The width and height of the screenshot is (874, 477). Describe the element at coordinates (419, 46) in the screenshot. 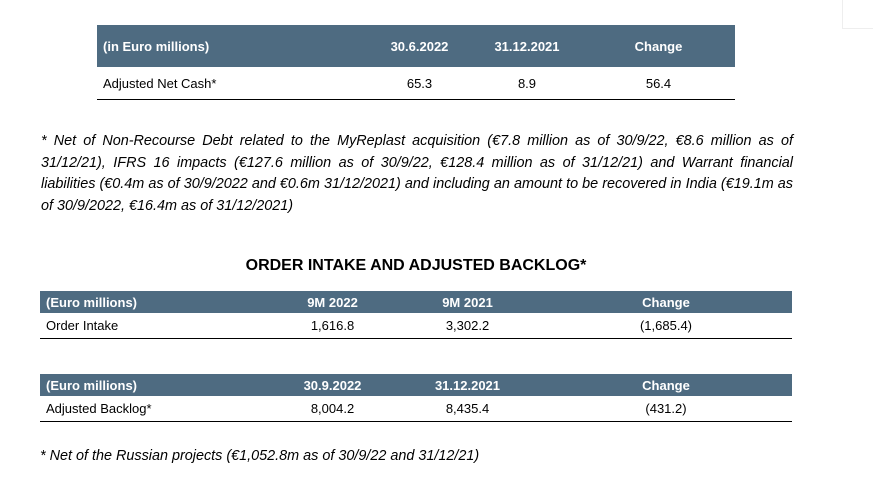

I see `column-header: 30.6.2022` at that location.